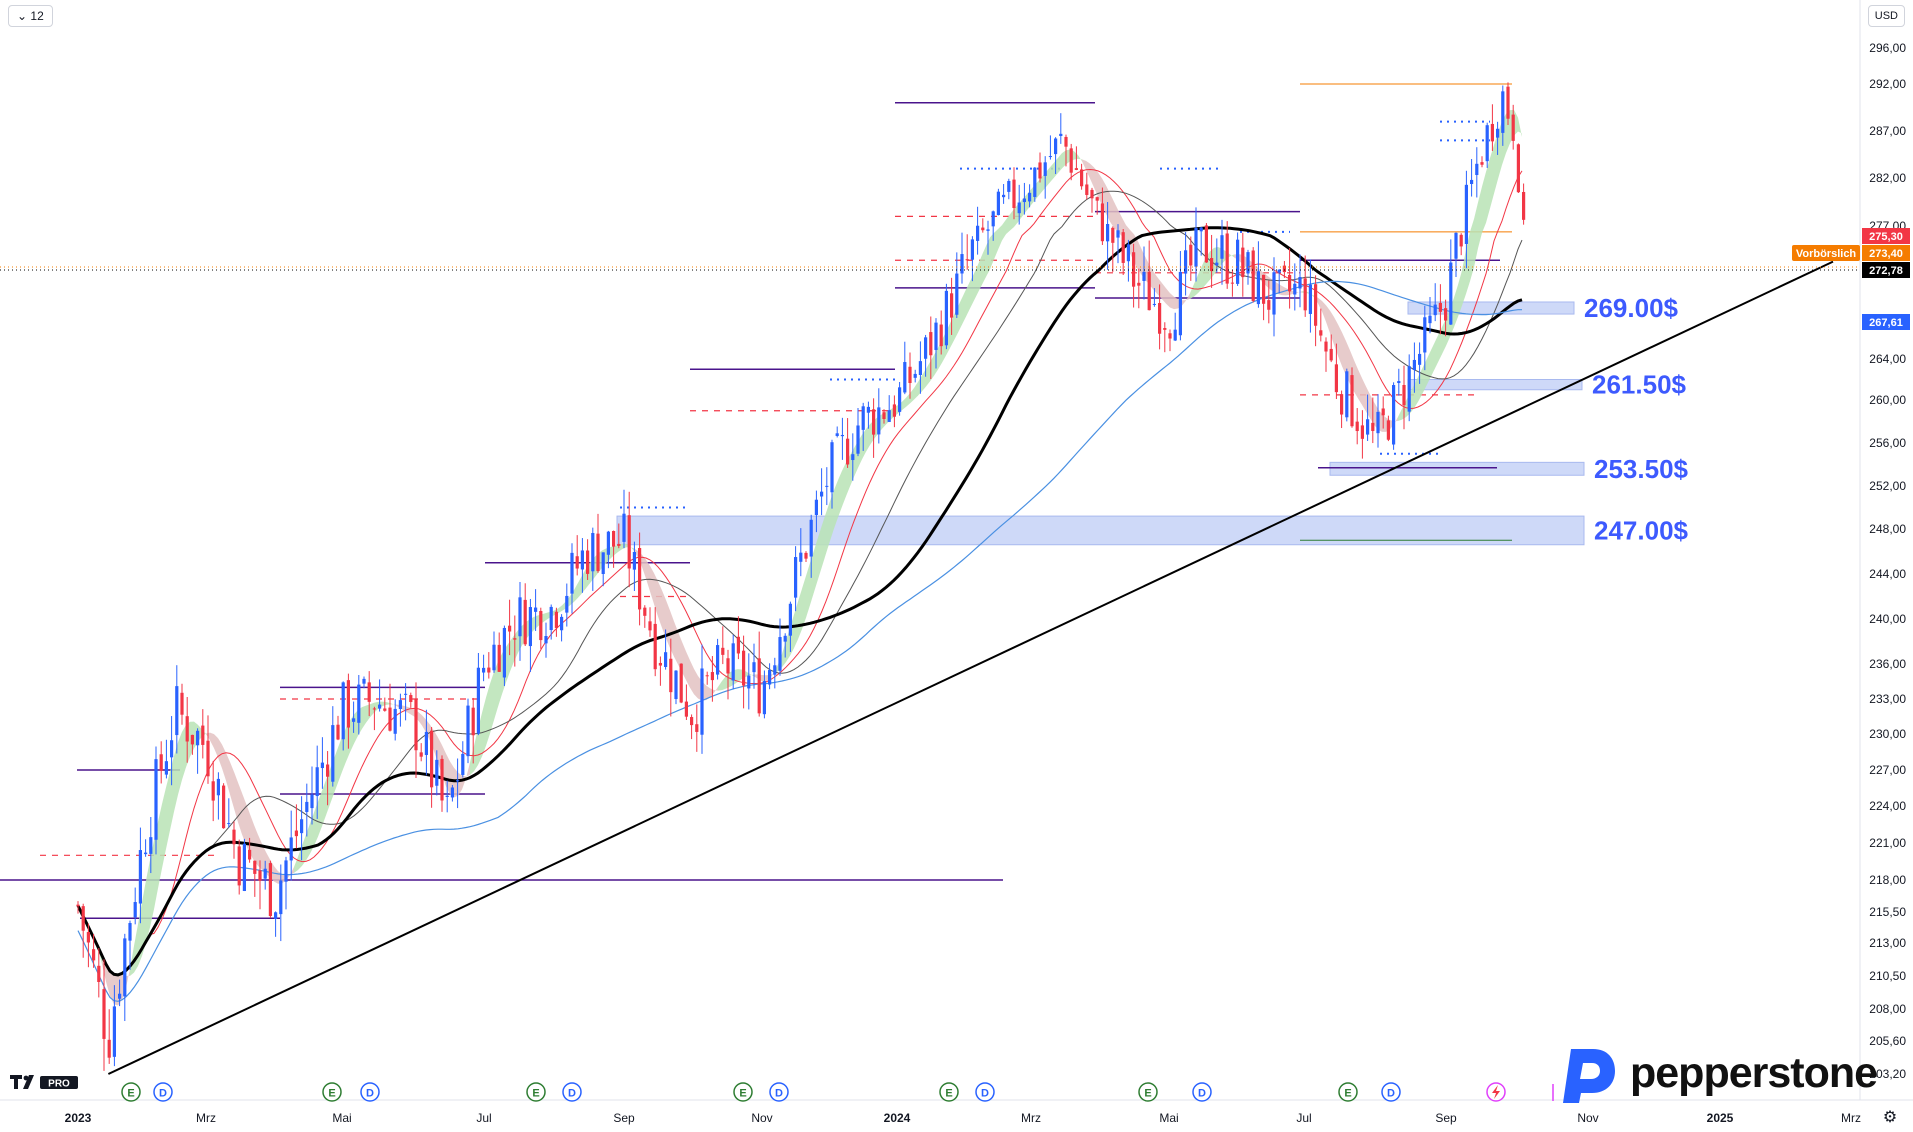 This screenshot has width=1913, height=1132. Describe the element at coordinates (483, 1118) in the screenshot. I see `time-tick-label: Jul` at that location.